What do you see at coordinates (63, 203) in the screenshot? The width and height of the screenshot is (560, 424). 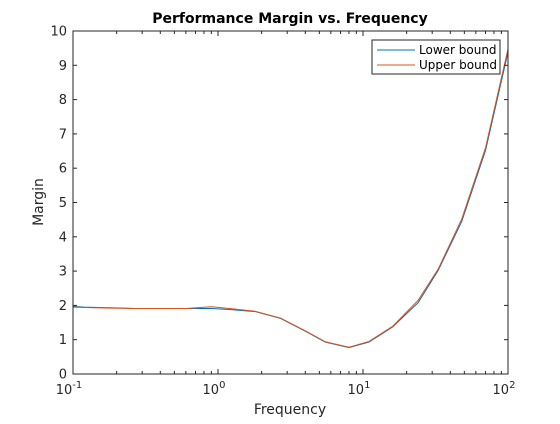 I see `y-tick-label: 5` at bounding box center [63, 203].